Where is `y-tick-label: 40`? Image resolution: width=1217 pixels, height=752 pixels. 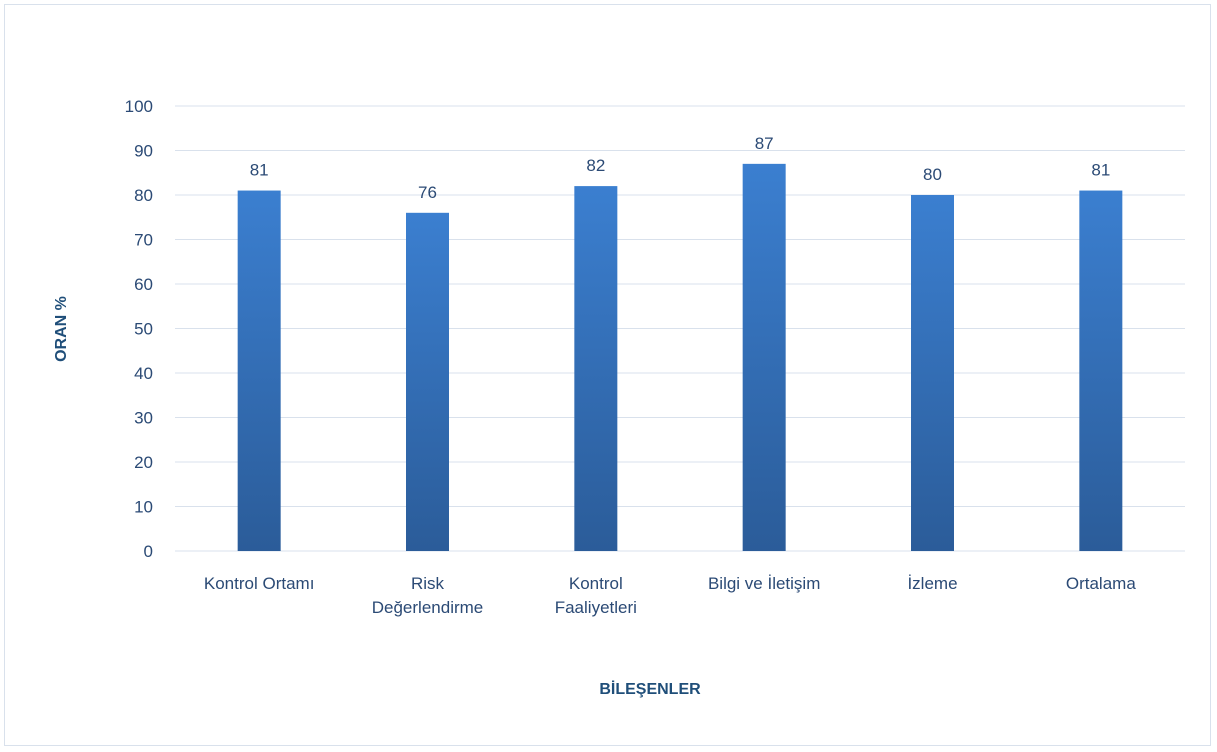 y-tick-label: 40 is located at coordinates (143, 373).